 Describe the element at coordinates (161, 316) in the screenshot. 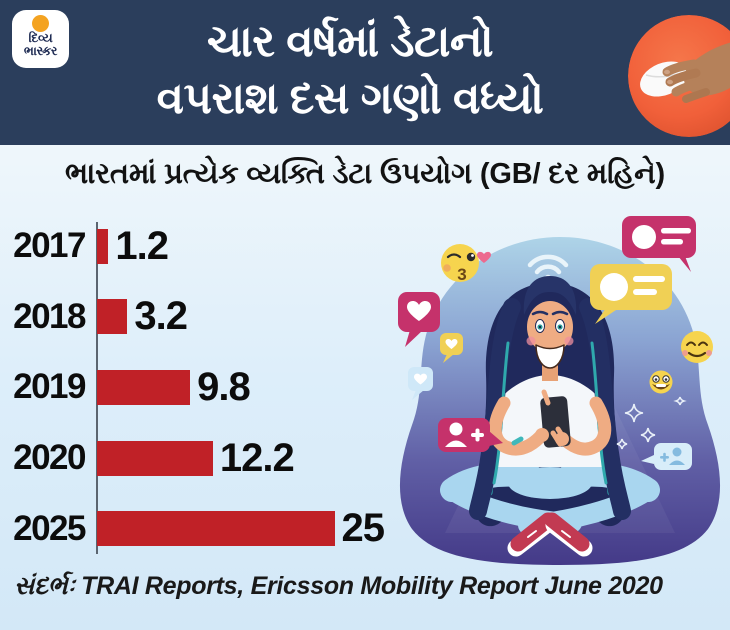

I see `value-label: 3.2` at that location.